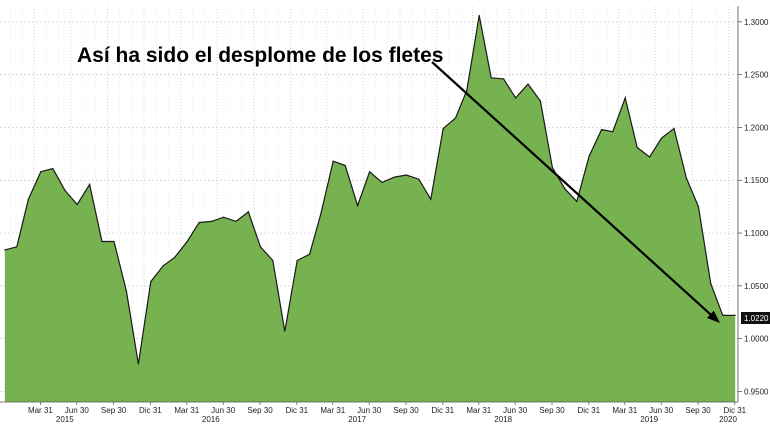 The image size is (770, 424). I want to click on x-year-label: 2017, so click(357, 419).